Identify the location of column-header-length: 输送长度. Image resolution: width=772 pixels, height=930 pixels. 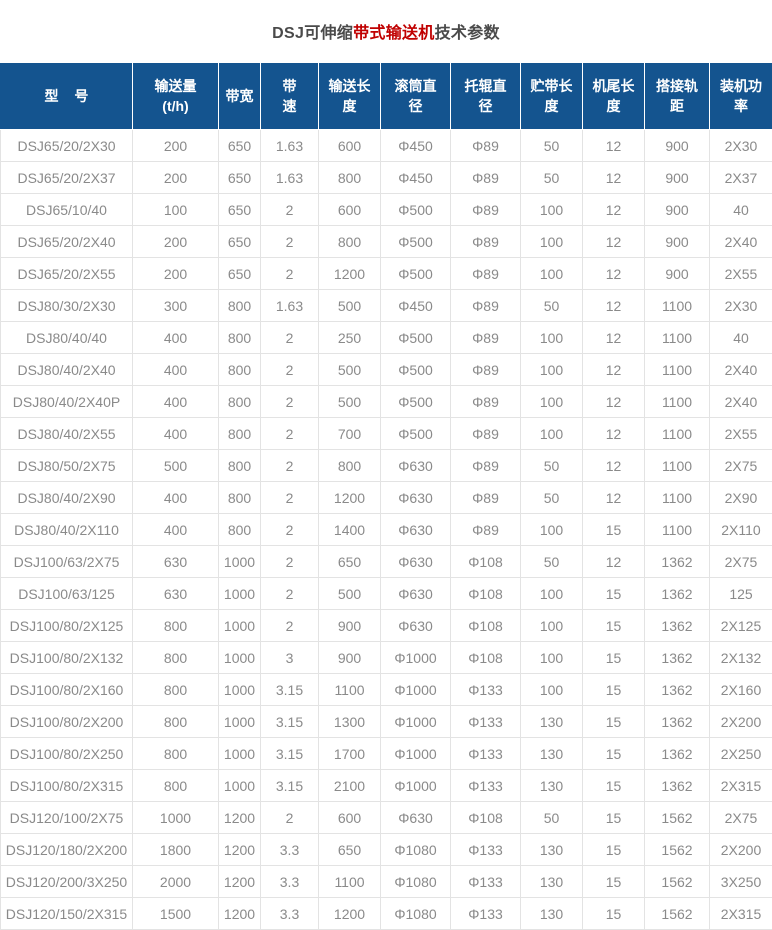
(350, 96).